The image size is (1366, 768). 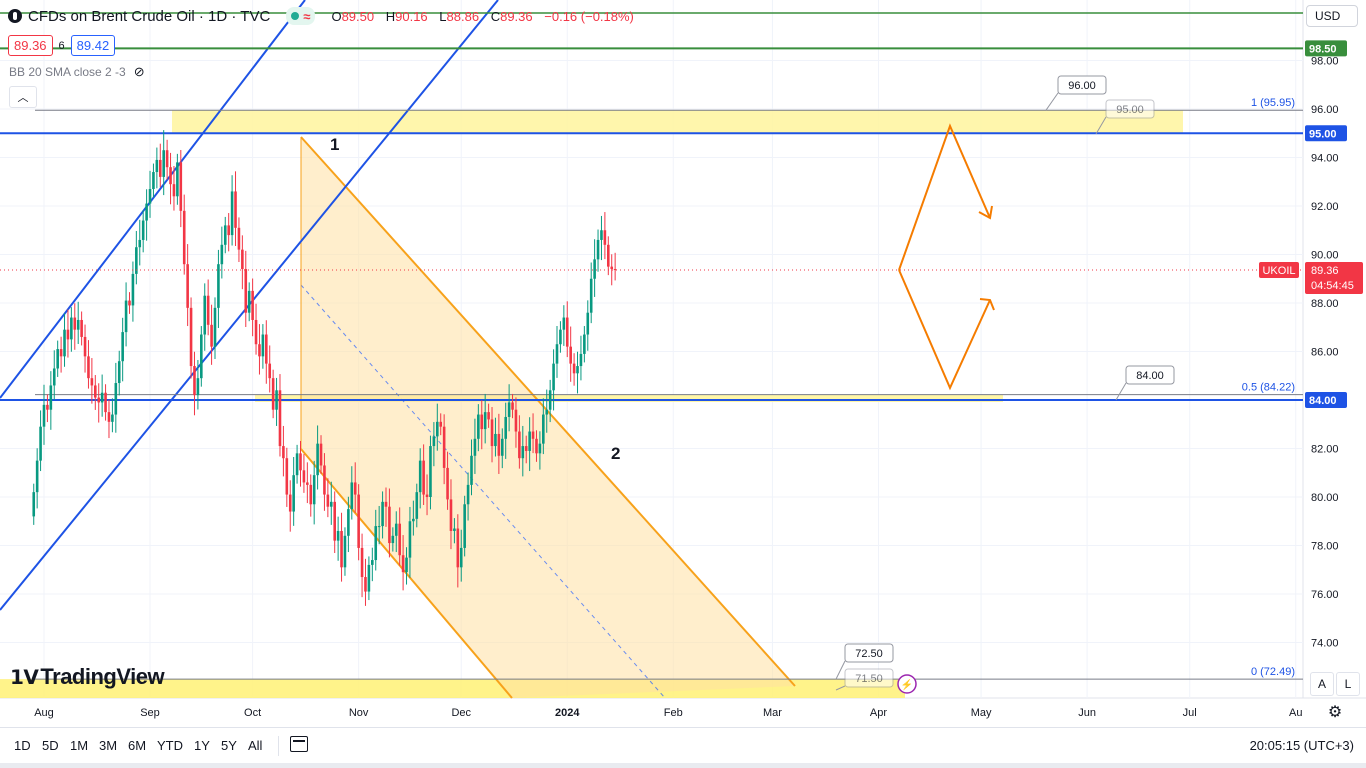 I want to click on range-3m-button: 3M, so click(x=108, y=745).